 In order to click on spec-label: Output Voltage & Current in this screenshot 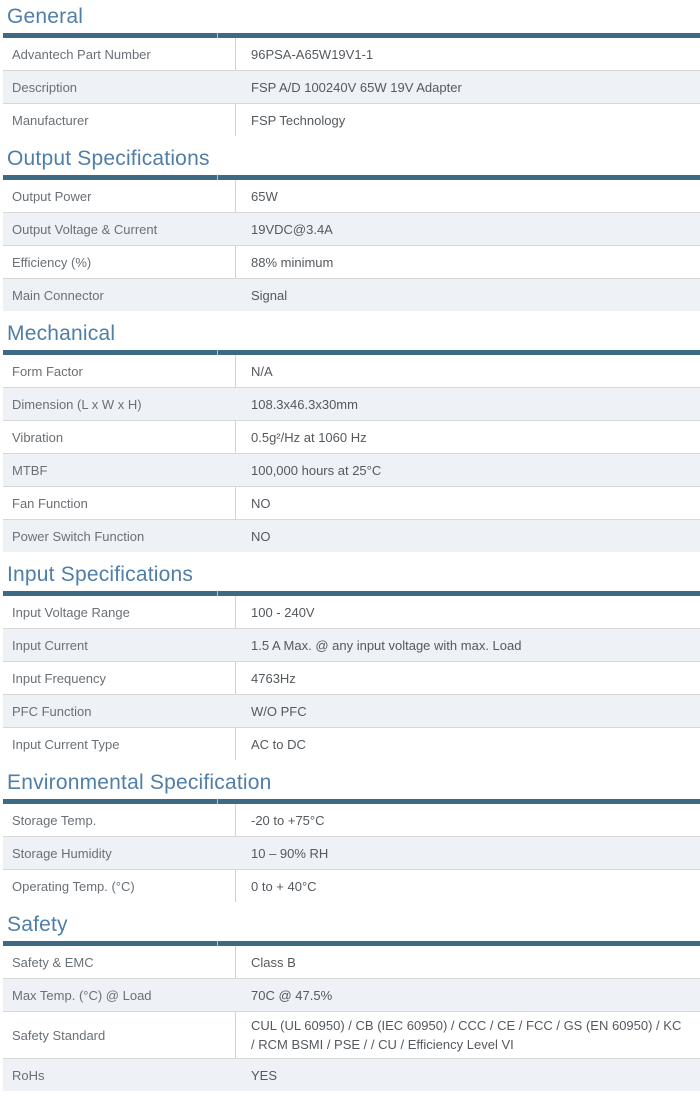, I will do `click(119, 229)`.